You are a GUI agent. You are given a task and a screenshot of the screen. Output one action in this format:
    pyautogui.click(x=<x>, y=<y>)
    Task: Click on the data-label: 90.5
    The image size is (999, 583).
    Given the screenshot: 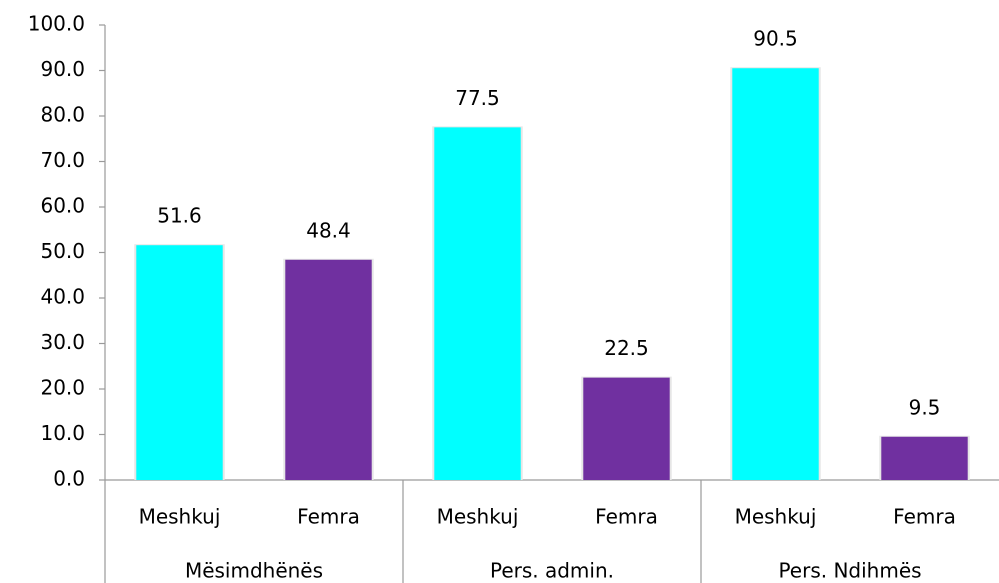 What is the action you would take?
    pyautogui.click(x=775, y=39)
    